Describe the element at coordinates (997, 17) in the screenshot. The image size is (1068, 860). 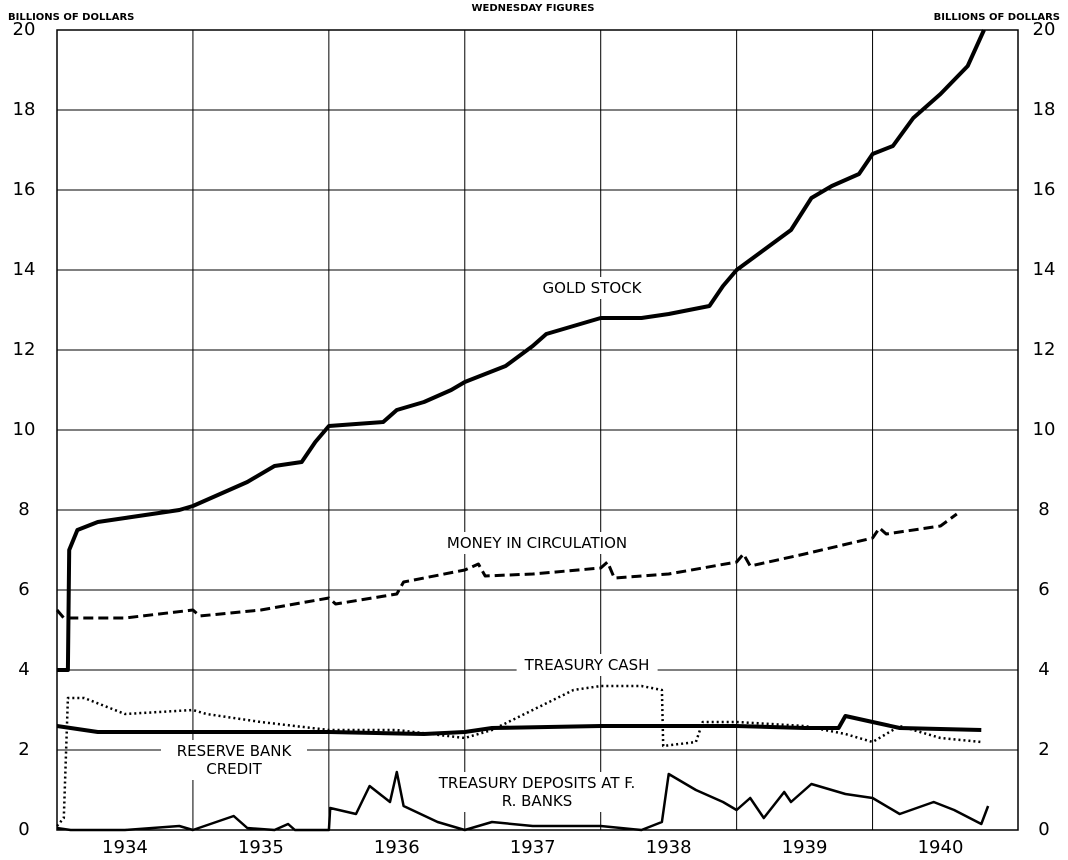
I see `y2-axis-label: BILLIONS OF DOLLARS` at that location.